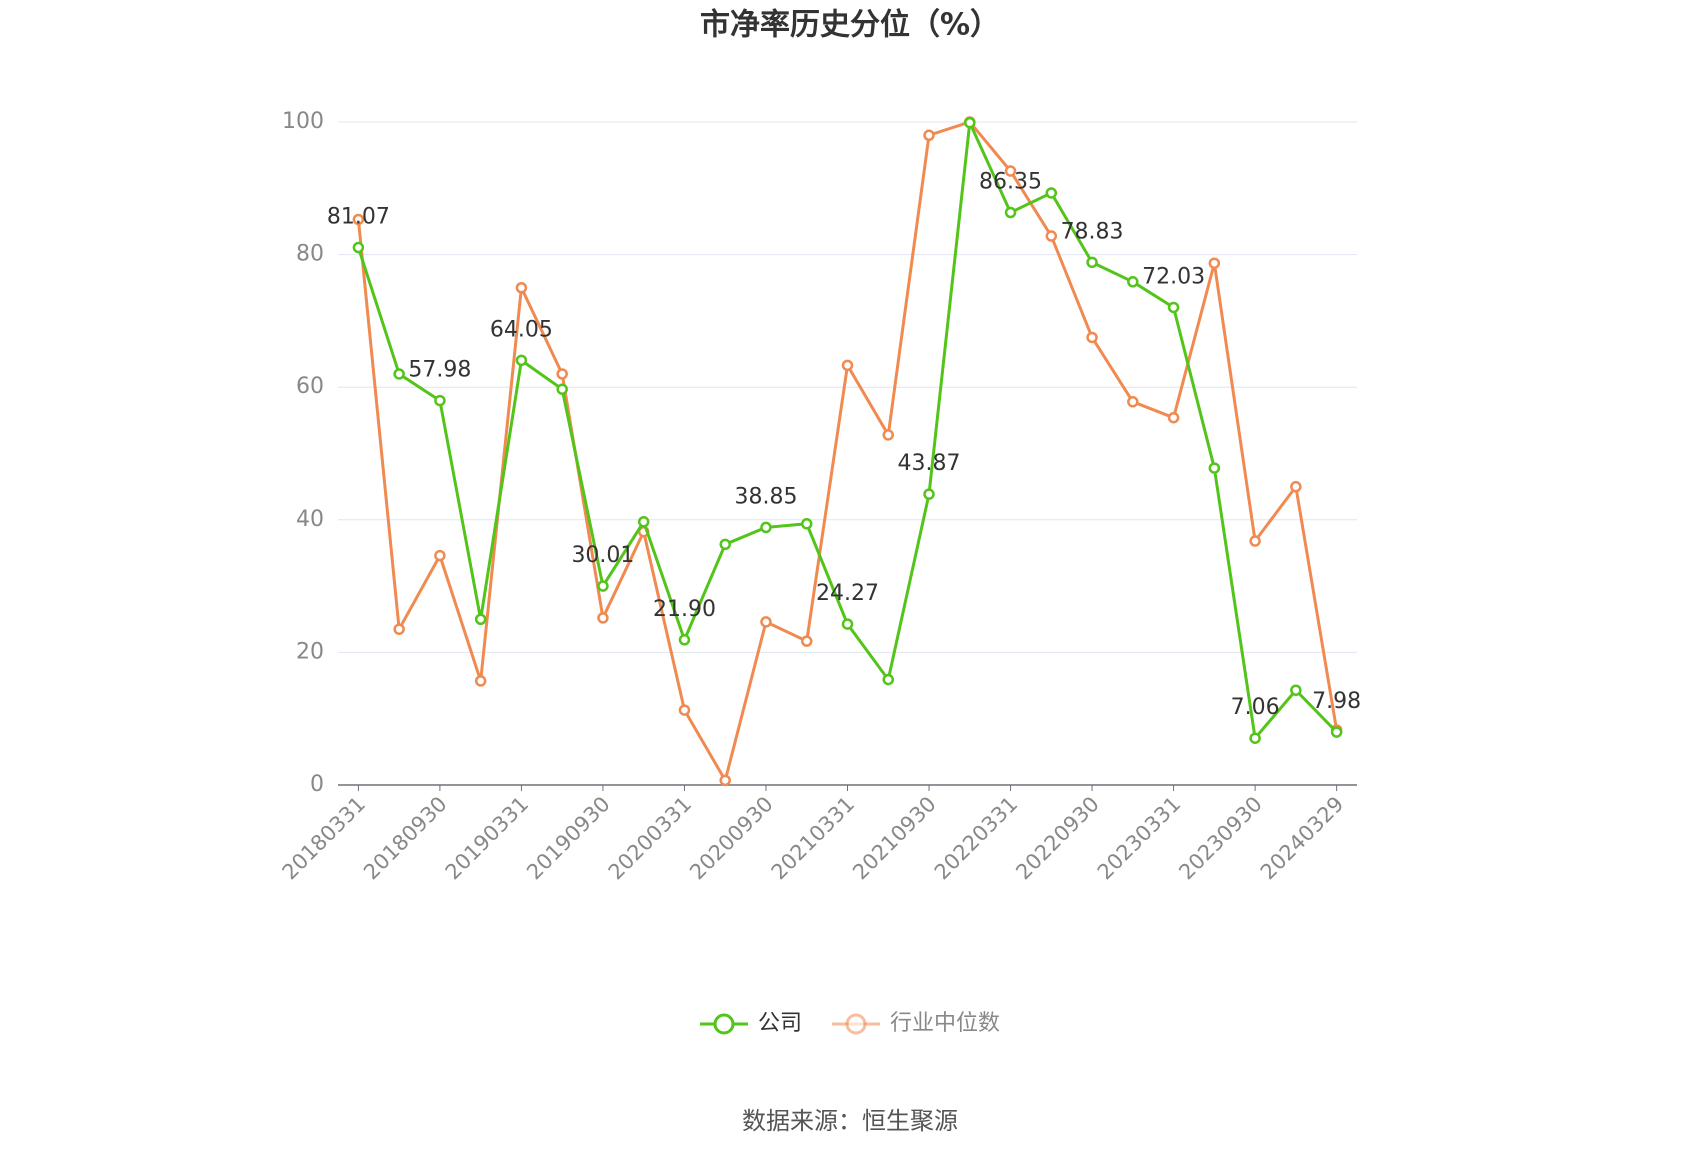 This screenshot has width=1700, height=1150. What do you see at coordinates (310, 254) in the screenshot?
I see `y-tick-label: 80` at bounding box center [310, 254].